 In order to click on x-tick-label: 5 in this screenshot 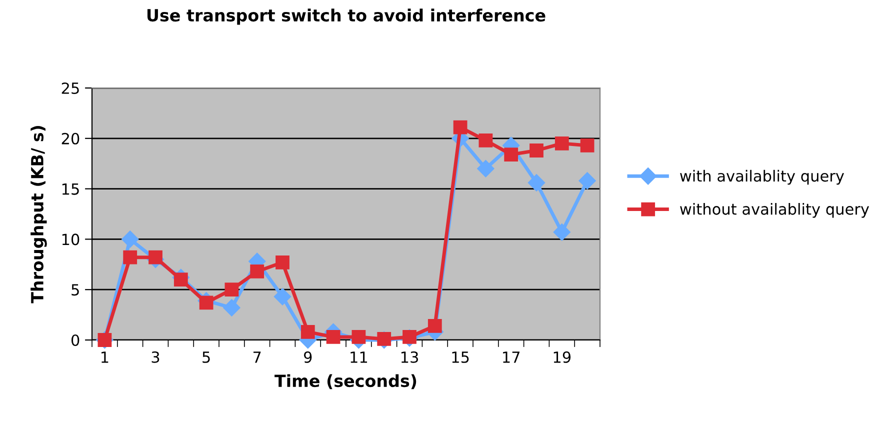, I will do `click(206, 357)`.